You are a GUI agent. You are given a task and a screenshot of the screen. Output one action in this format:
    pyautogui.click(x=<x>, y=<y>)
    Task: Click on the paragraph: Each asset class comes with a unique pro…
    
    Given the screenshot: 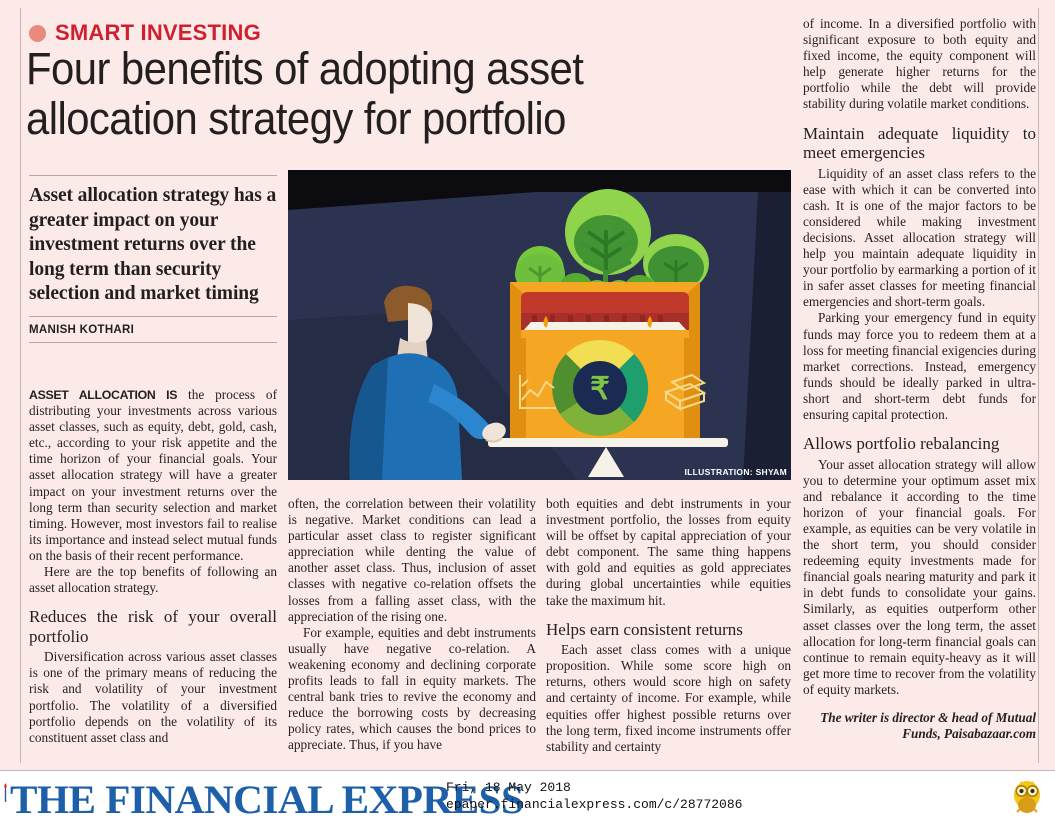 What is the action you would take?
    pyautogui.click(x=668, y=698)
    